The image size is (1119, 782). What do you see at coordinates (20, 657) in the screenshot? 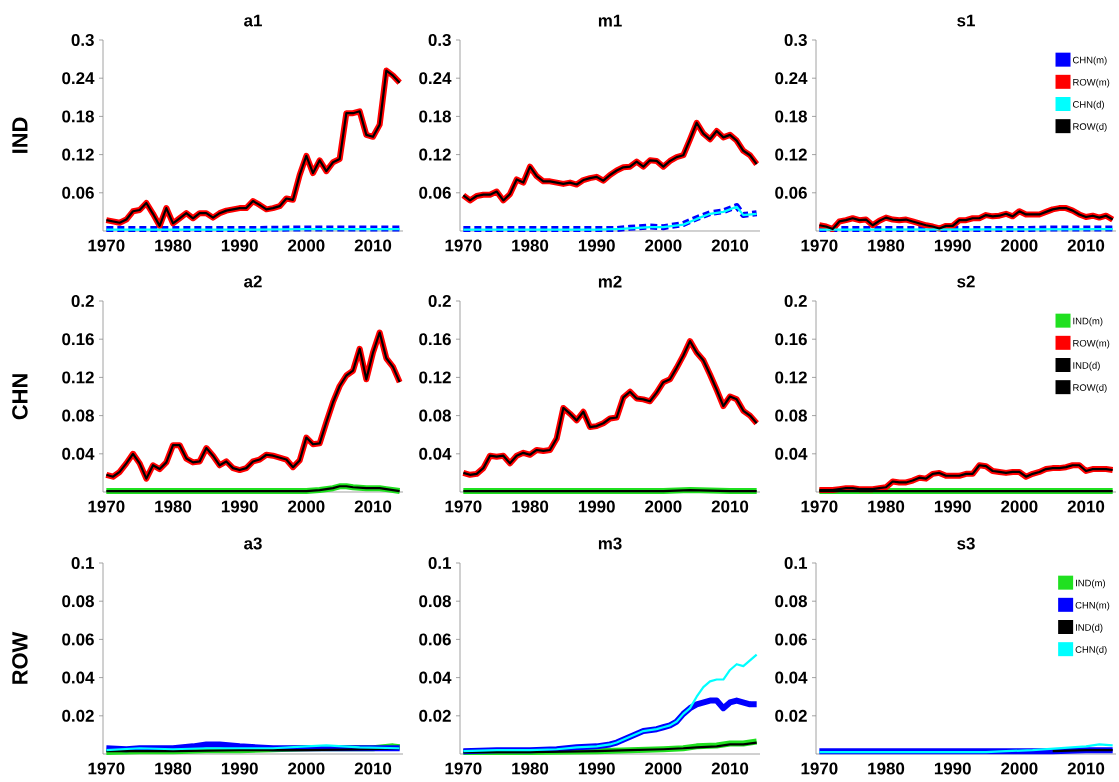
I see `y-axis-title: ROW` at bounding box center [20, 657].